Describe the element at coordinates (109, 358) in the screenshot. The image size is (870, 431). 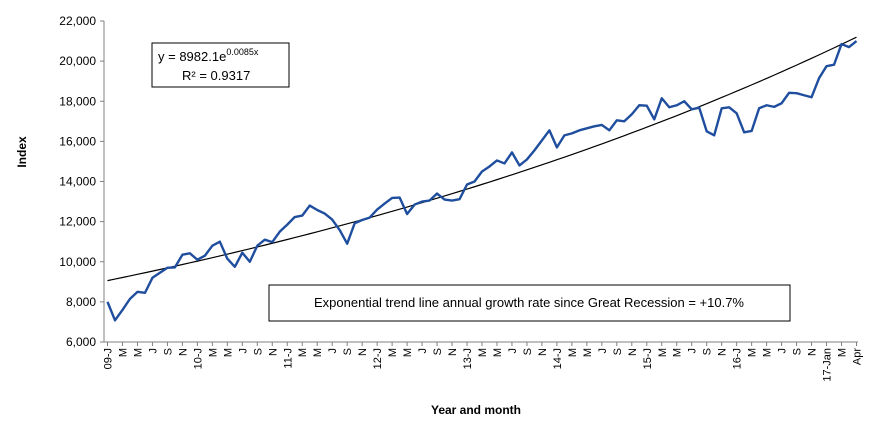
I see `x-tick-label: 09-J` at that location.